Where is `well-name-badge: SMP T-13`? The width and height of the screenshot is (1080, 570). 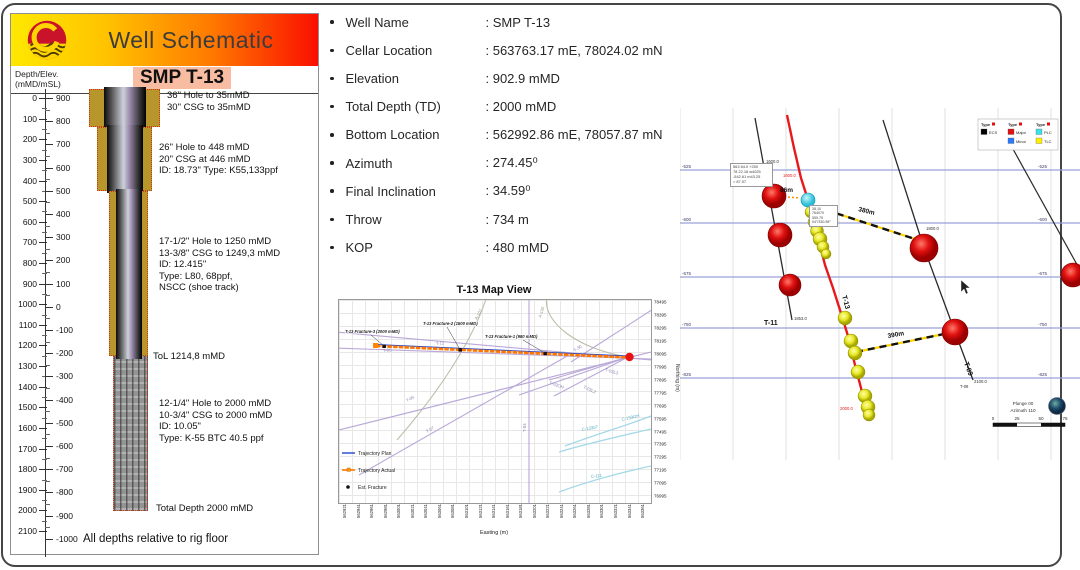
well-name-badge: SMP T-13 is located at coordinates (182, 78).